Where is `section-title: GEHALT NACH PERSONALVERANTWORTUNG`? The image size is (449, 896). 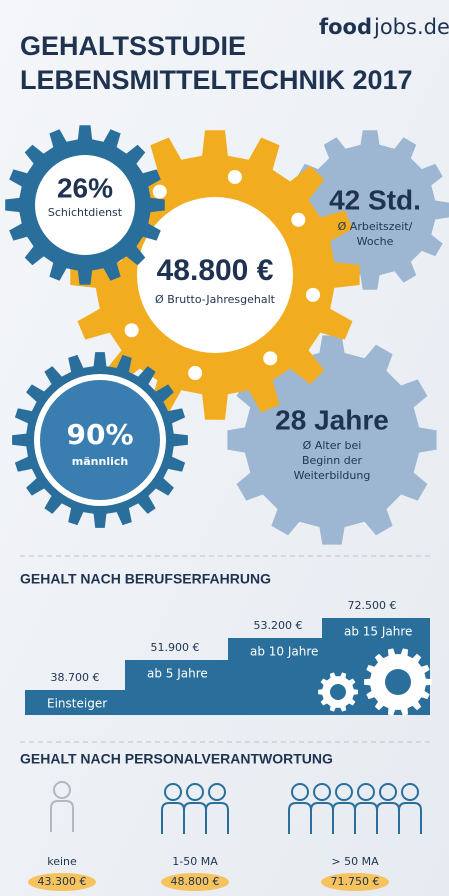 section-title: GEHALT NACH PERSONALVERANTWORTUNG is located at coordinates (176, 759).